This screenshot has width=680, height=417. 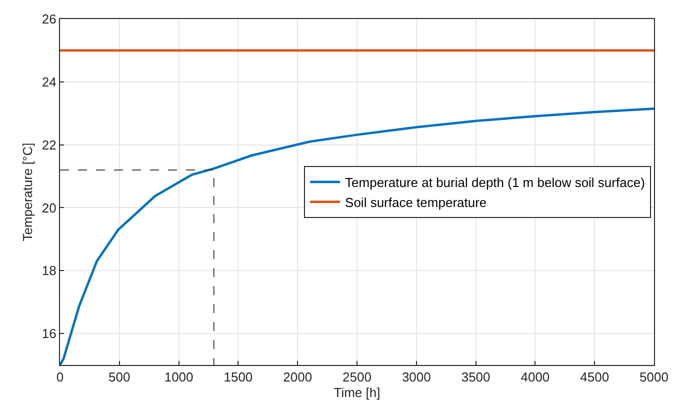 I want to click on y-tick-label: 26, so click(x=49, y=19).